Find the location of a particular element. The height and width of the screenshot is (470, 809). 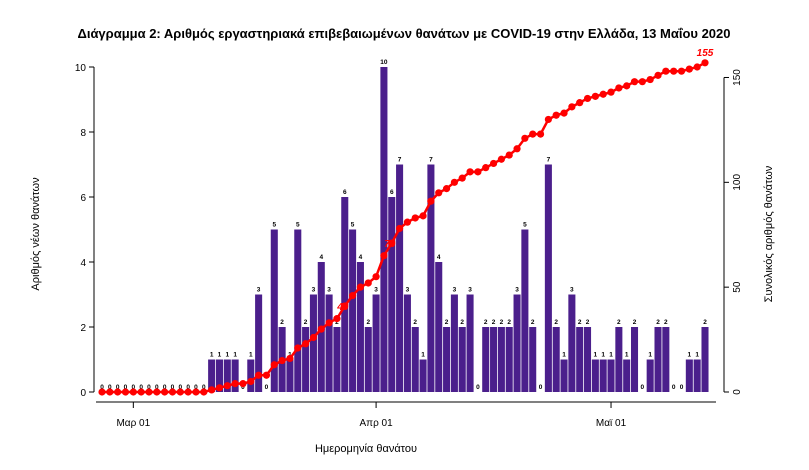

y-tick-label-right: 0 is located at coordinates (737, 392).